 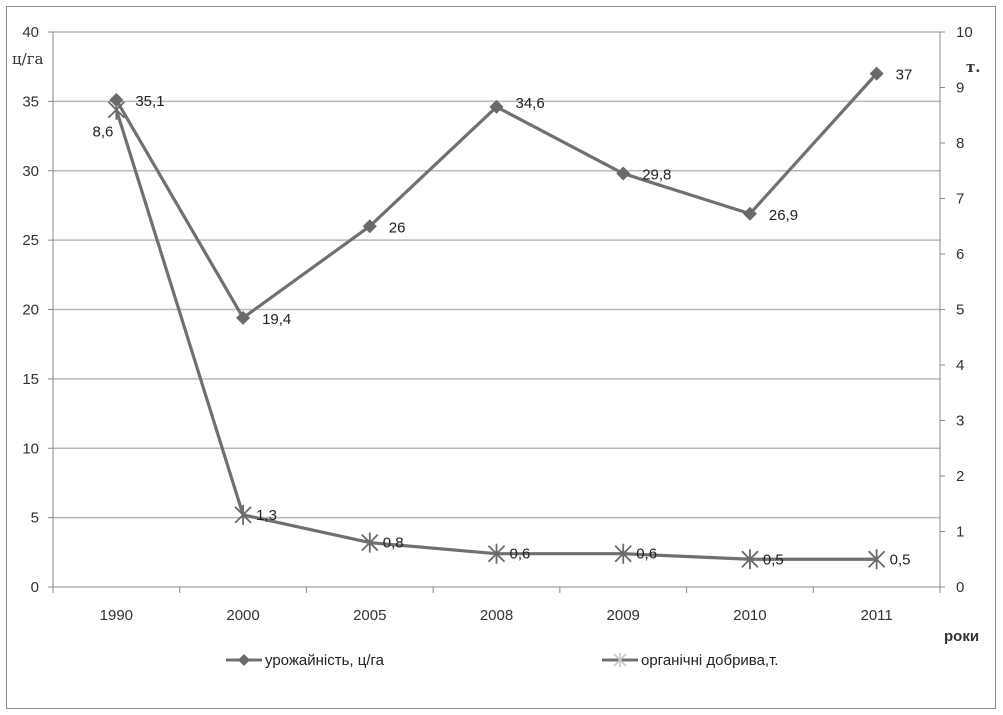 What do you see at coordinates (369, 615) in the screenshot?
I see `x-tick-label: 2005` at bounding box center [369, 615].